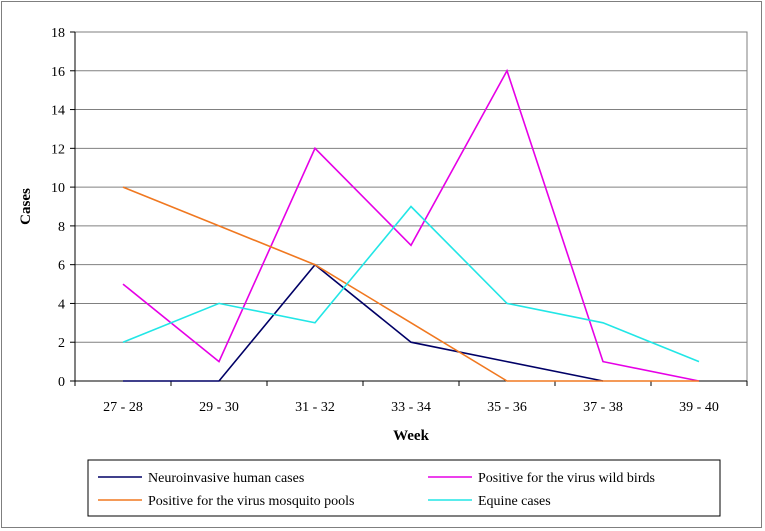  I want to click on x-tick-label: 29 - 30, so click(219, 407).